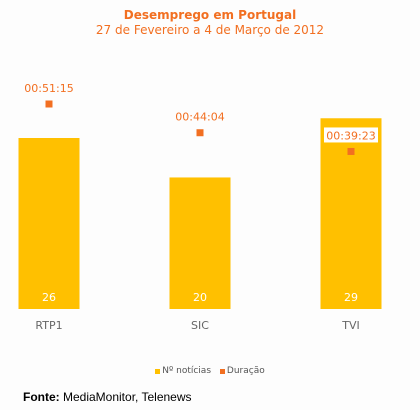  I want to click on legend-item-duracao: Duração, so click(242, 371).